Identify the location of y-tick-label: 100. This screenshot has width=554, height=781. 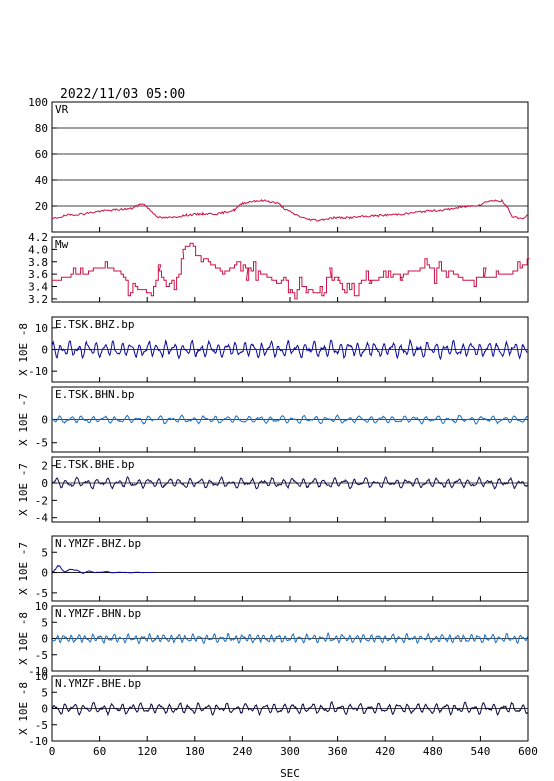
(38, 102).